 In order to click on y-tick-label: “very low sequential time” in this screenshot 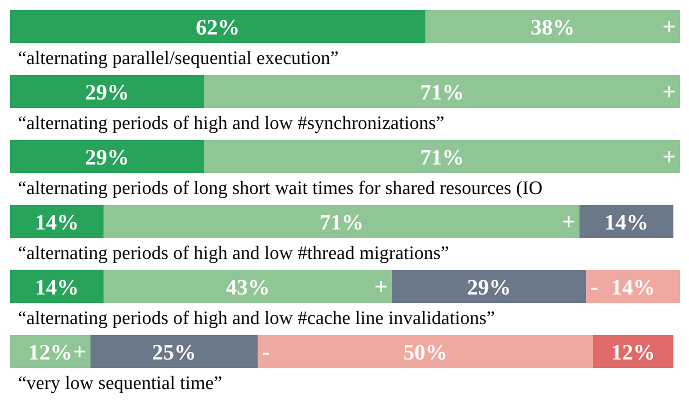, I will do `click(120, 383)`.